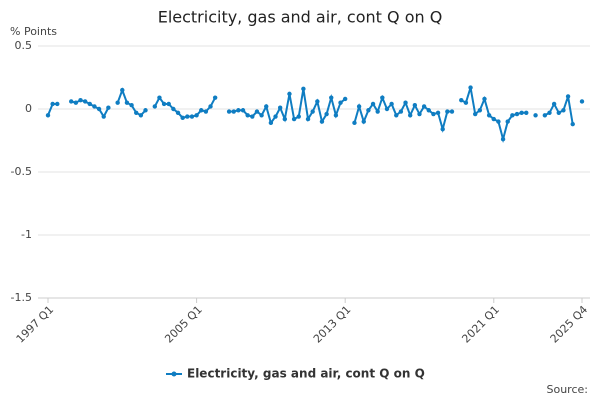 The width and height of the screenshot is (600, 400). Describe the element at coordinates (306, 374) in the screenshot. I see `legend-label: Electricity, gas and air, cont Q on Q` at that location.